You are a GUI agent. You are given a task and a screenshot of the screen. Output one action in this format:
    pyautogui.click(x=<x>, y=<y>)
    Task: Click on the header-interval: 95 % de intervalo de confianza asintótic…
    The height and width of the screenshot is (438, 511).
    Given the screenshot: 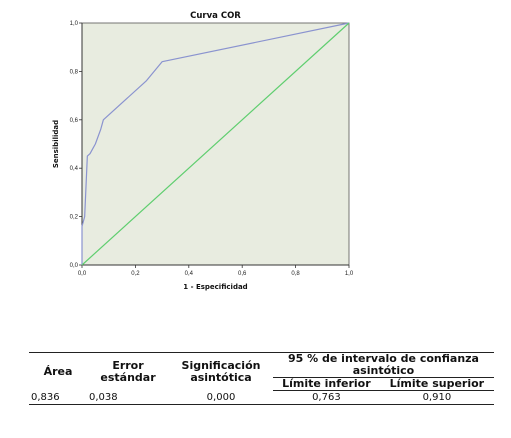 What is the action you would take?
    pyautogui.click(x=383, y=365)
    